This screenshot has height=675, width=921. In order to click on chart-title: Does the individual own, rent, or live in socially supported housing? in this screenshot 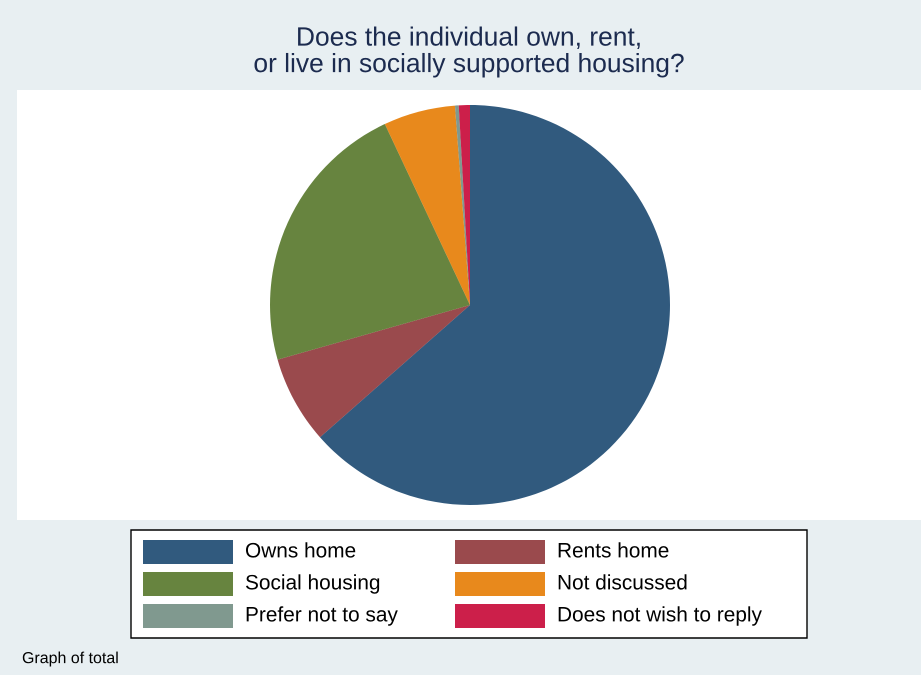, I will do `click(469, 52)`.